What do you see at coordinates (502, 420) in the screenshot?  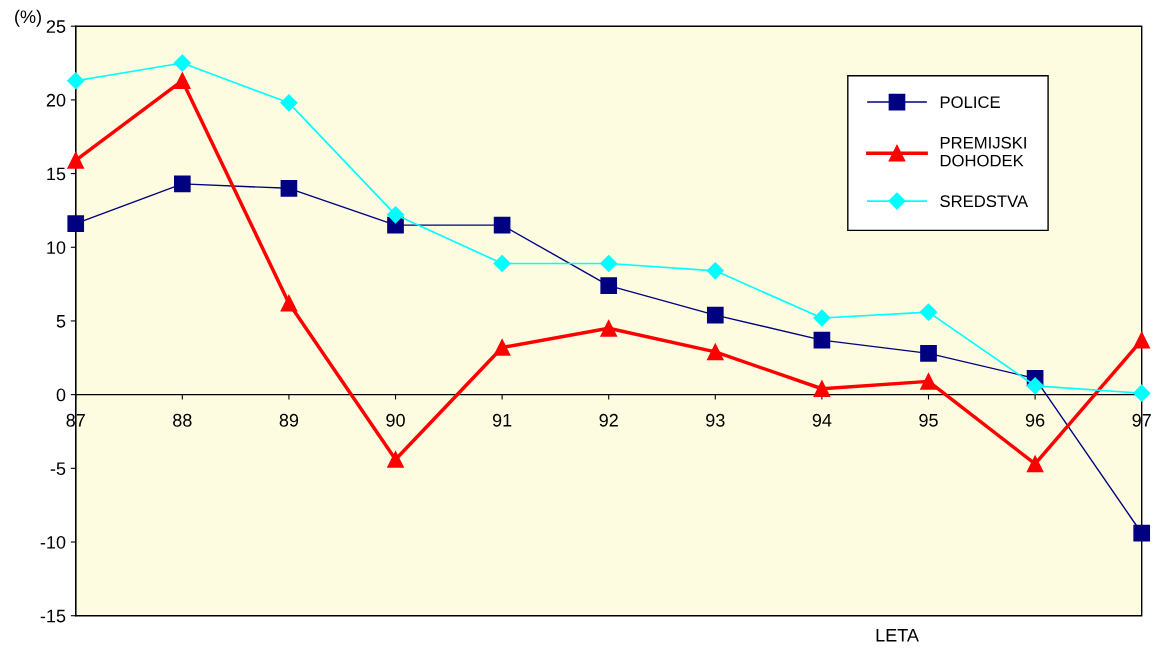 I see `x-tick-label: 91` at bounding box center [502, 420].